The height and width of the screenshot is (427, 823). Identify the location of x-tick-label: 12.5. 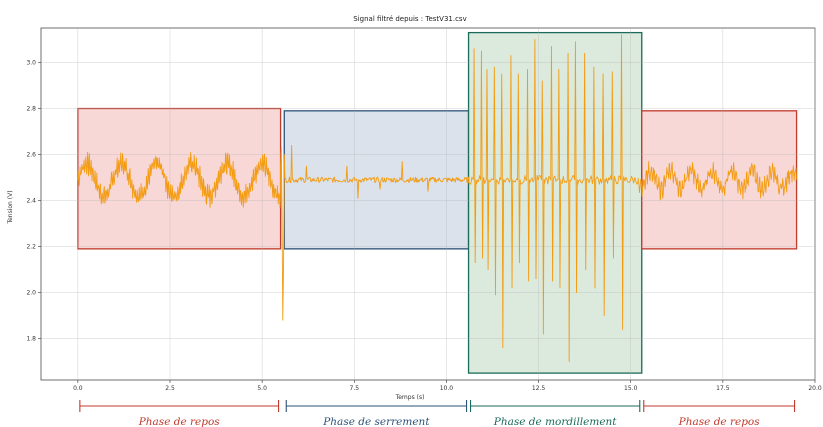
(539, 388).